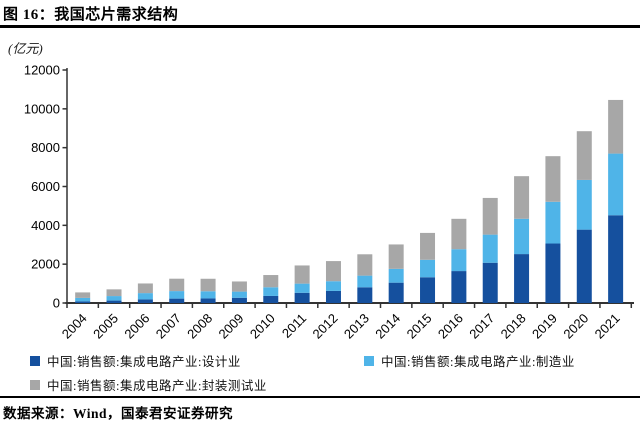 This screenshot has width=640, height=426. I want to click on legend-swatch-packaging-testing, so click(35, 384).